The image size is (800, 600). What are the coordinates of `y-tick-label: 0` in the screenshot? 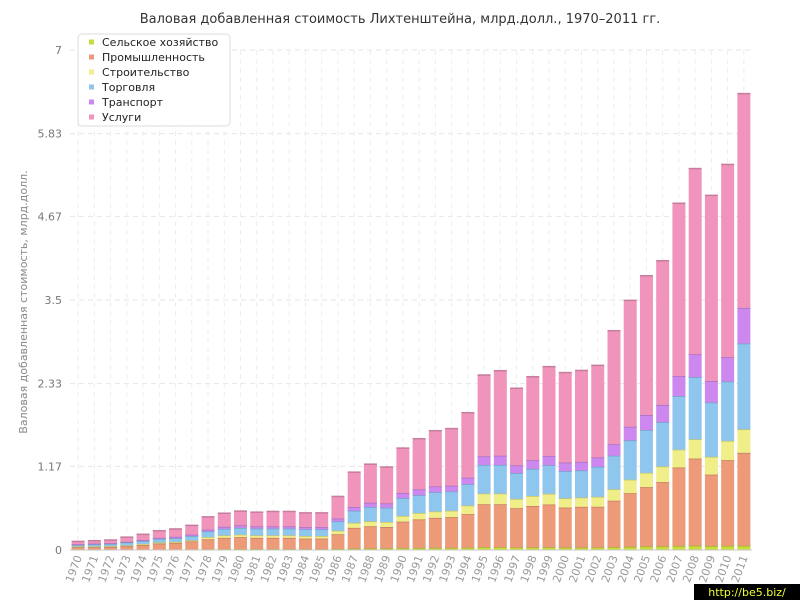 It's located at (58, 550).